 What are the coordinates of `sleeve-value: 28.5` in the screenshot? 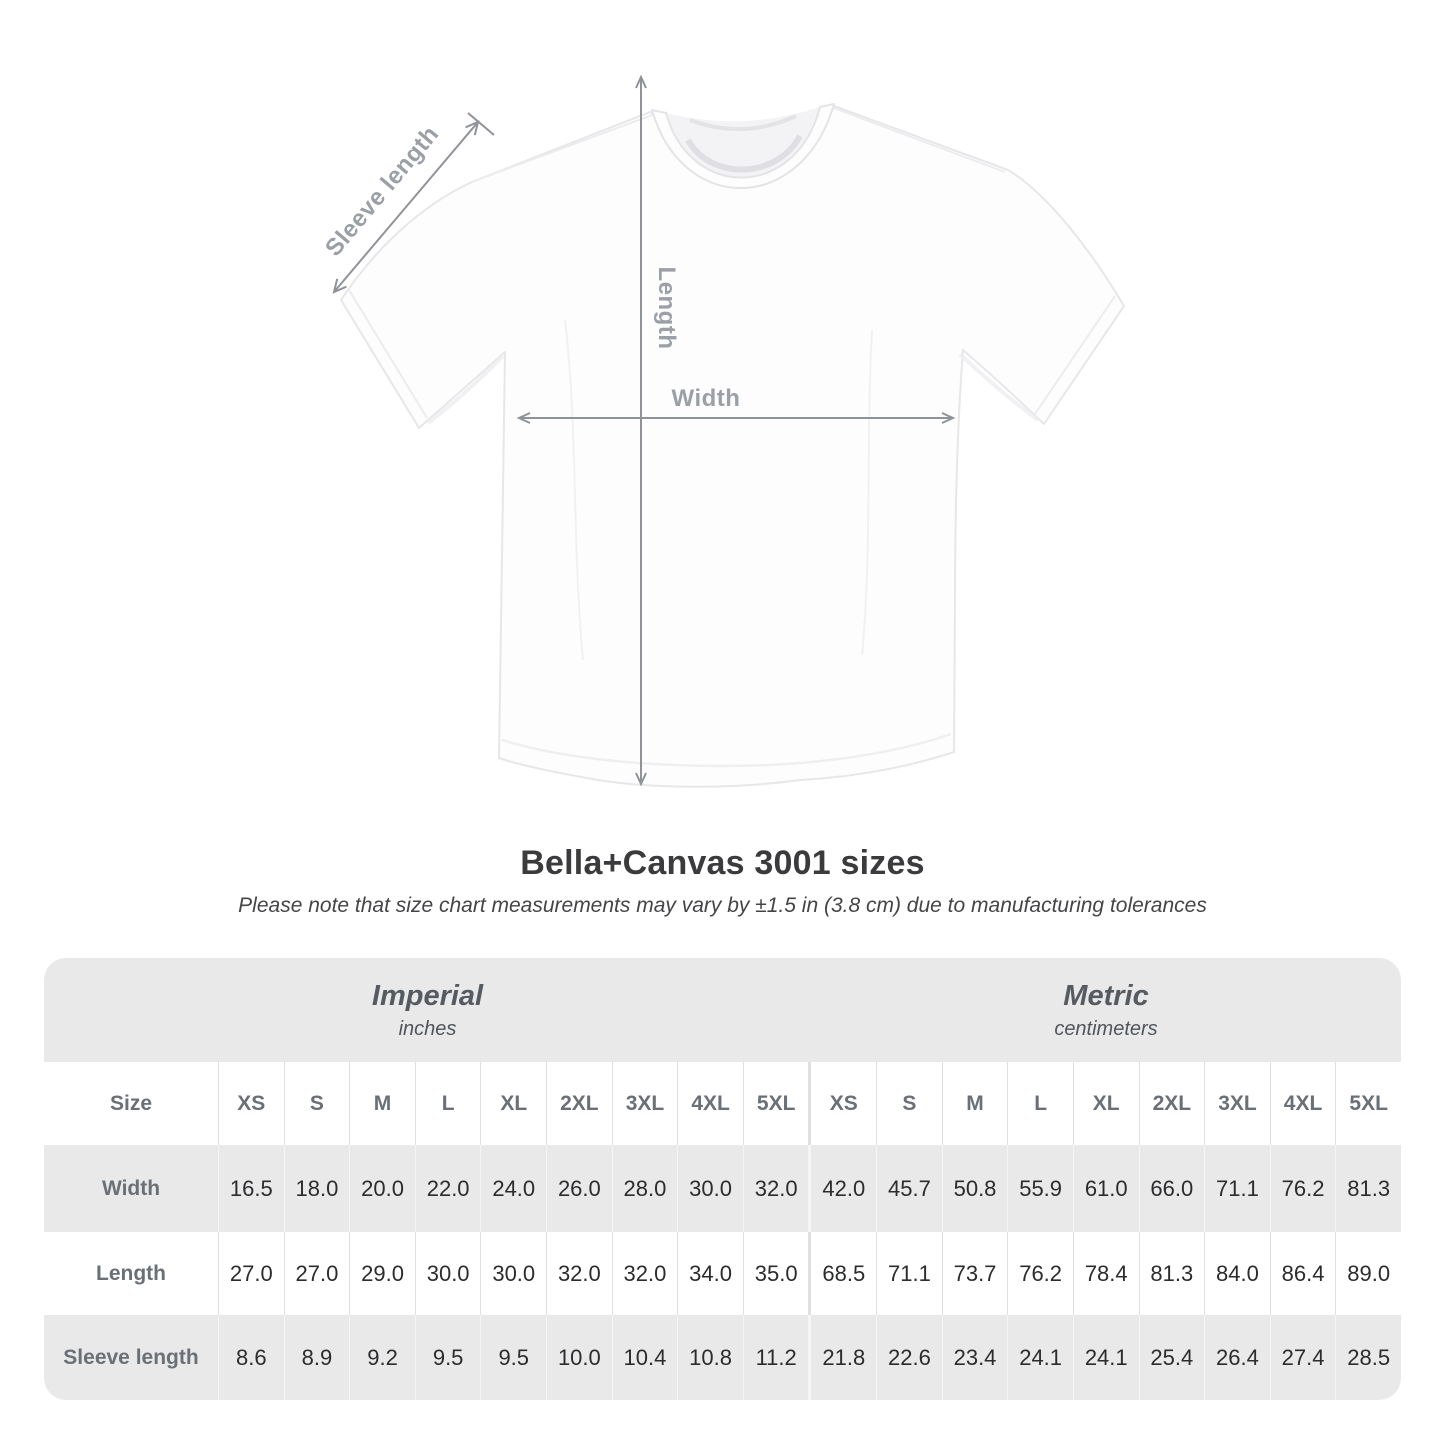 It's located at (1368, 1357).